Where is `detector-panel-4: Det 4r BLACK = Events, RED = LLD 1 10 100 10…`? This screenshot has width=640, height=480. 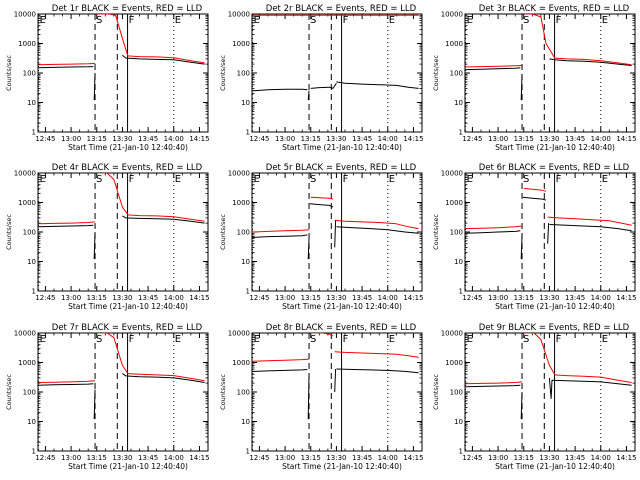
detector-panel-4: Det 4r BLACK = Events, RED = LLD 1 10 100 10… is located at coordinates (107, 237).